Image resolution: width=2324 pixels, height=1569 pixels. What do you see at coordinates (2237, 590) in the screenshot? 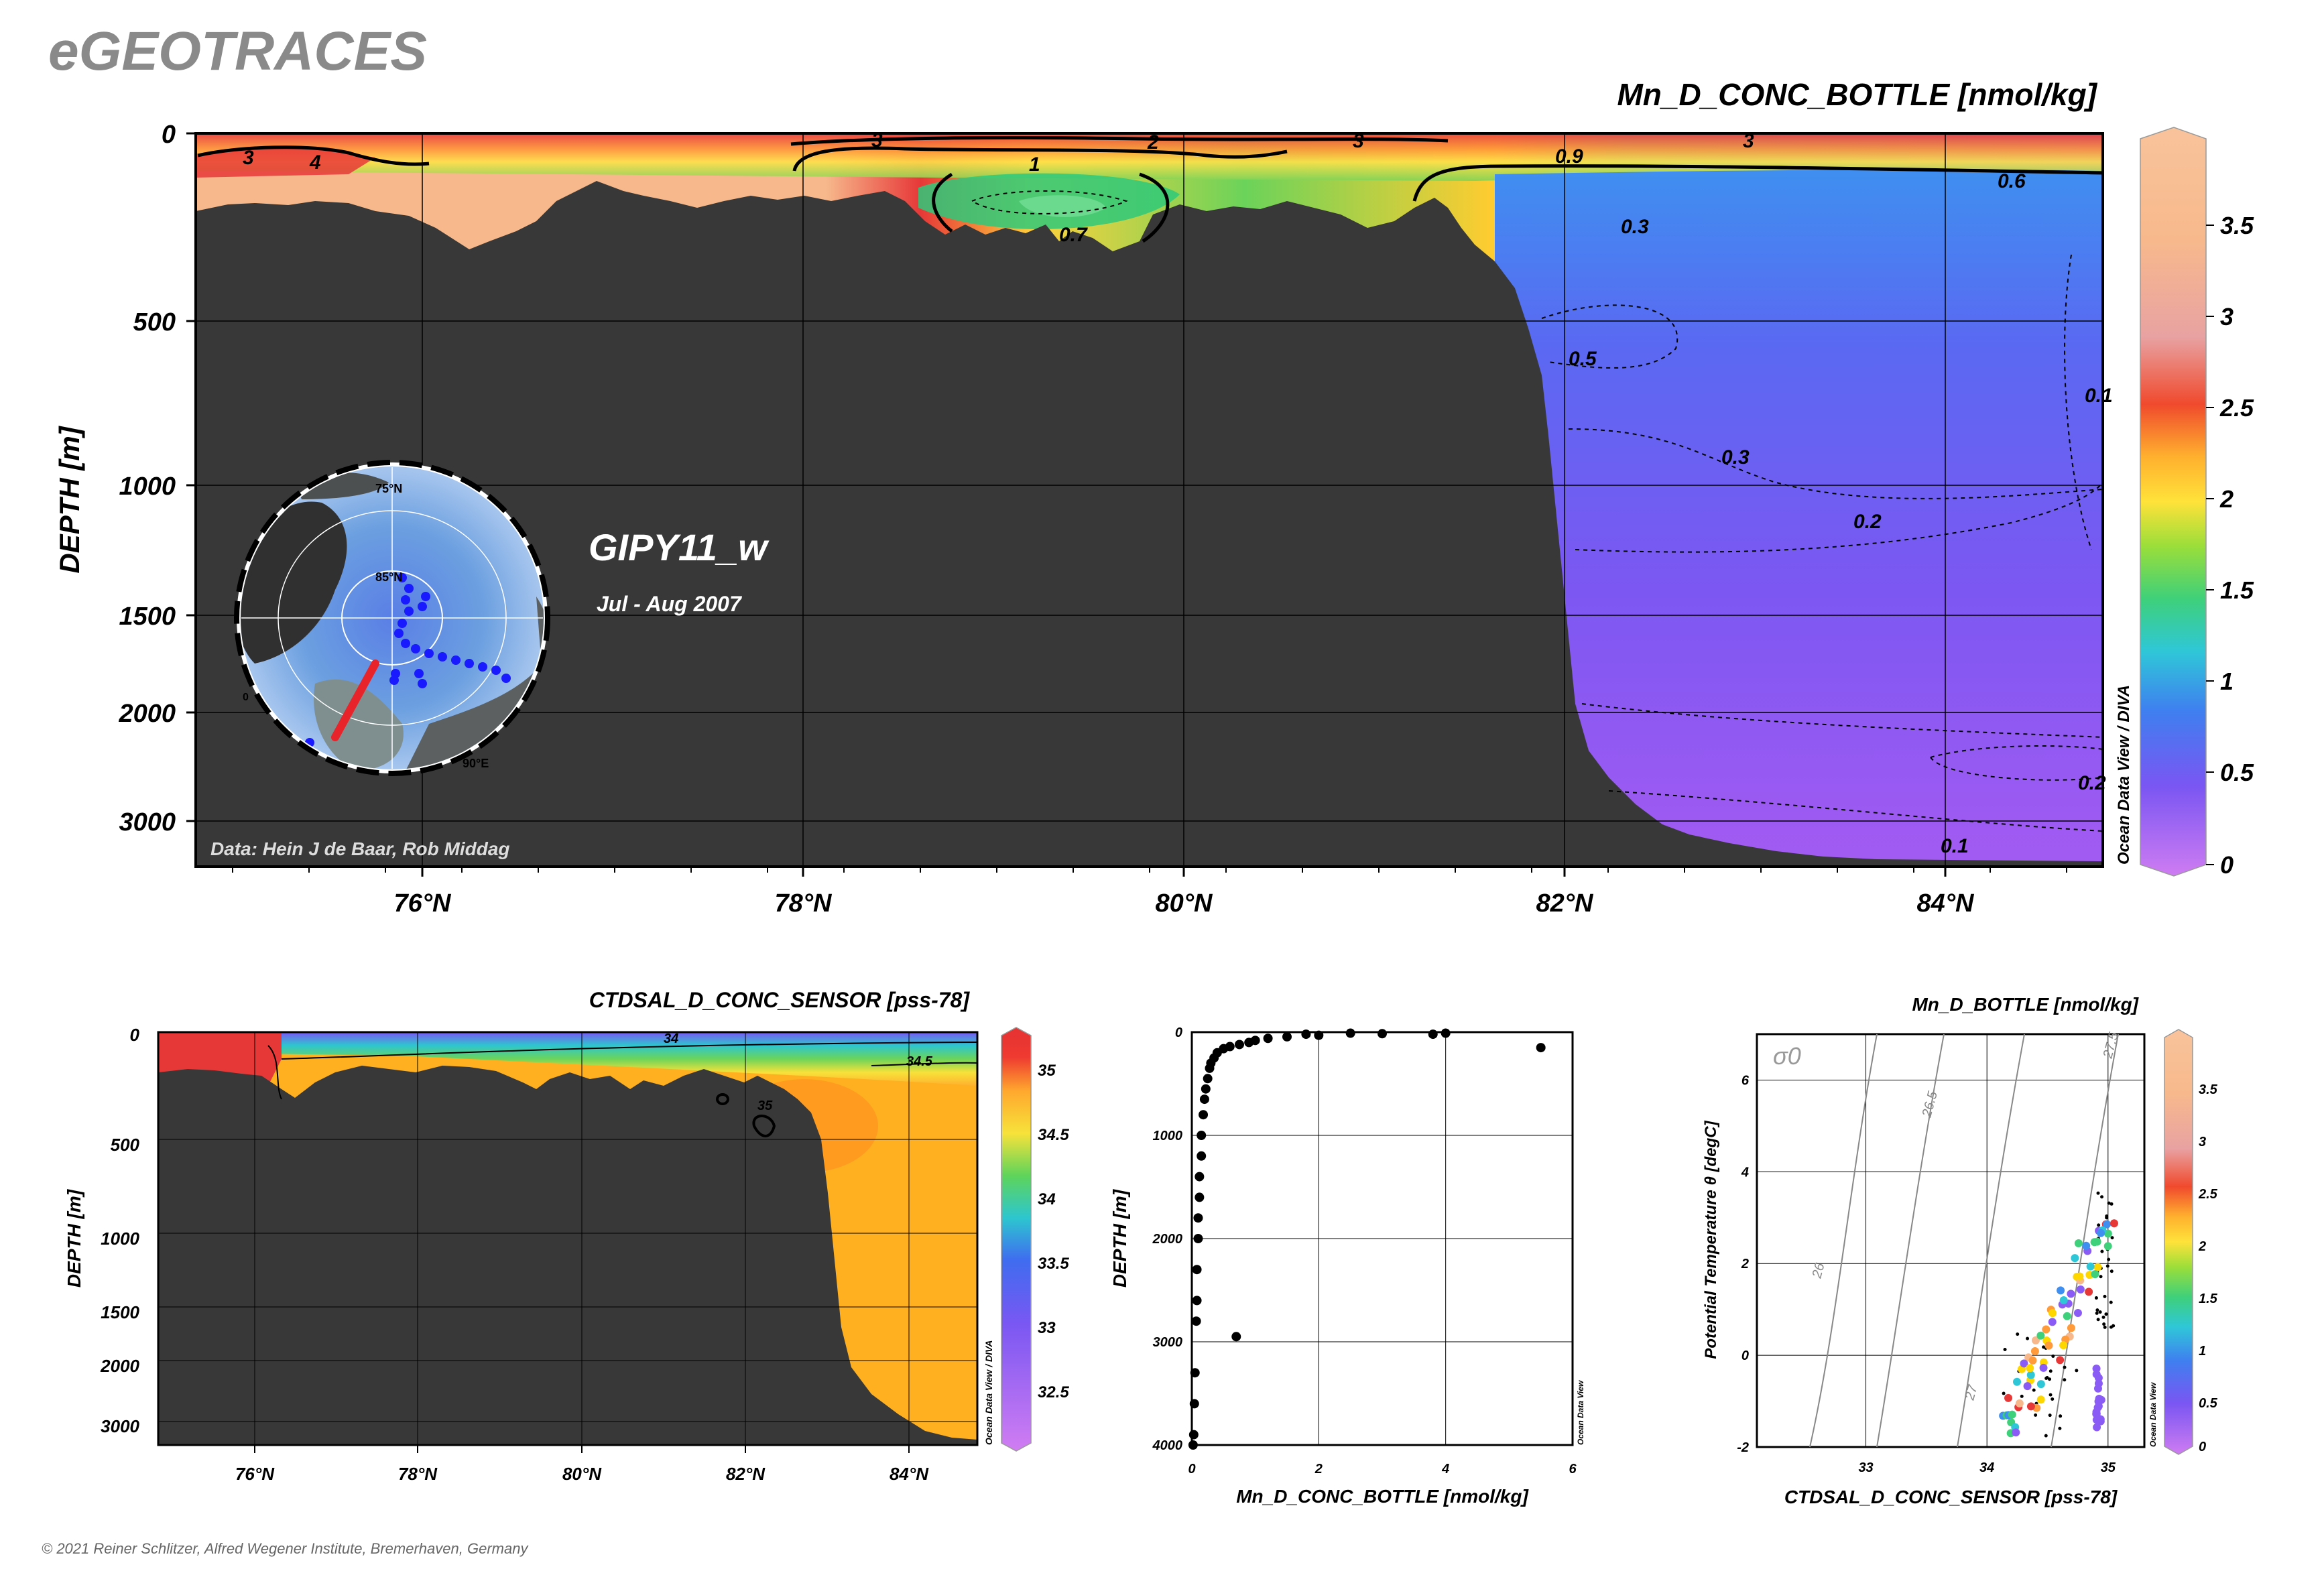
I see `main-colorbar-tick-label: 1.5` at bounding box center [2237, 590].